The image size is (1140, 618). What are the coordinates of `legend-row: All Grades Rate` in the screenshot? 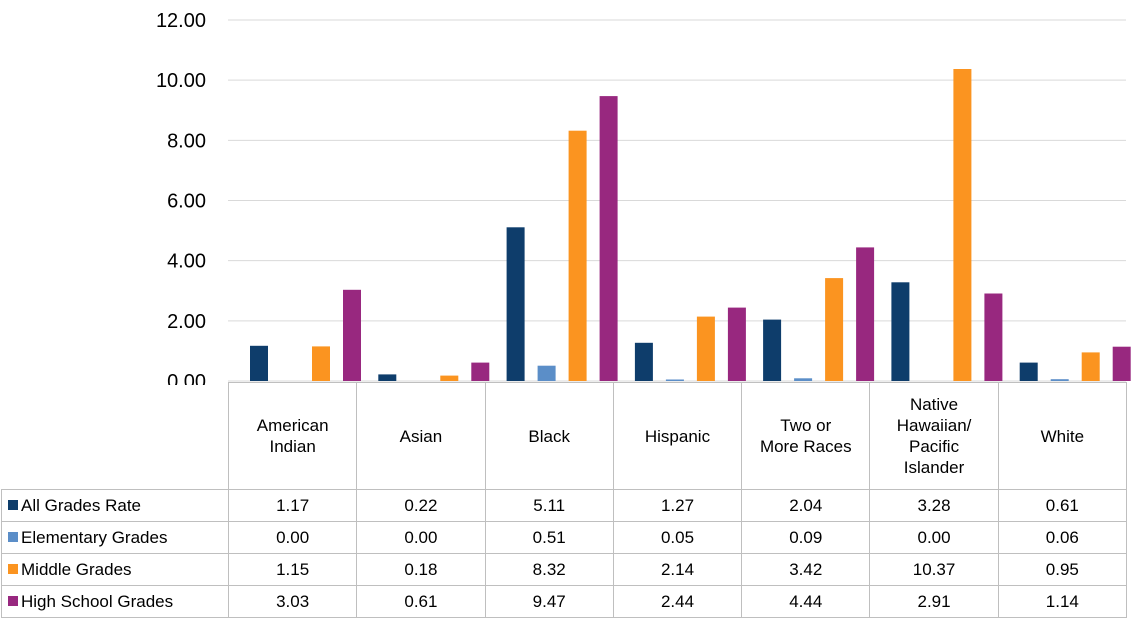 It's located at (115, 505).